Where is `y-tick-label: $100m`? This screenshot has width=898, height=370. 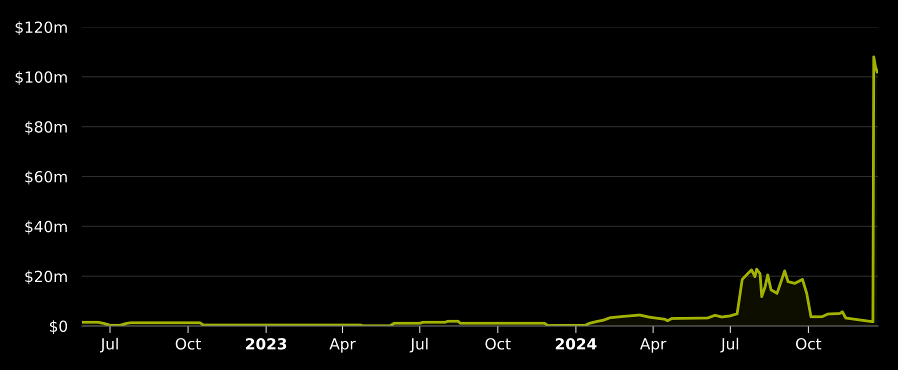
y-tick-label: $100m is located at coordinates (41, 78).